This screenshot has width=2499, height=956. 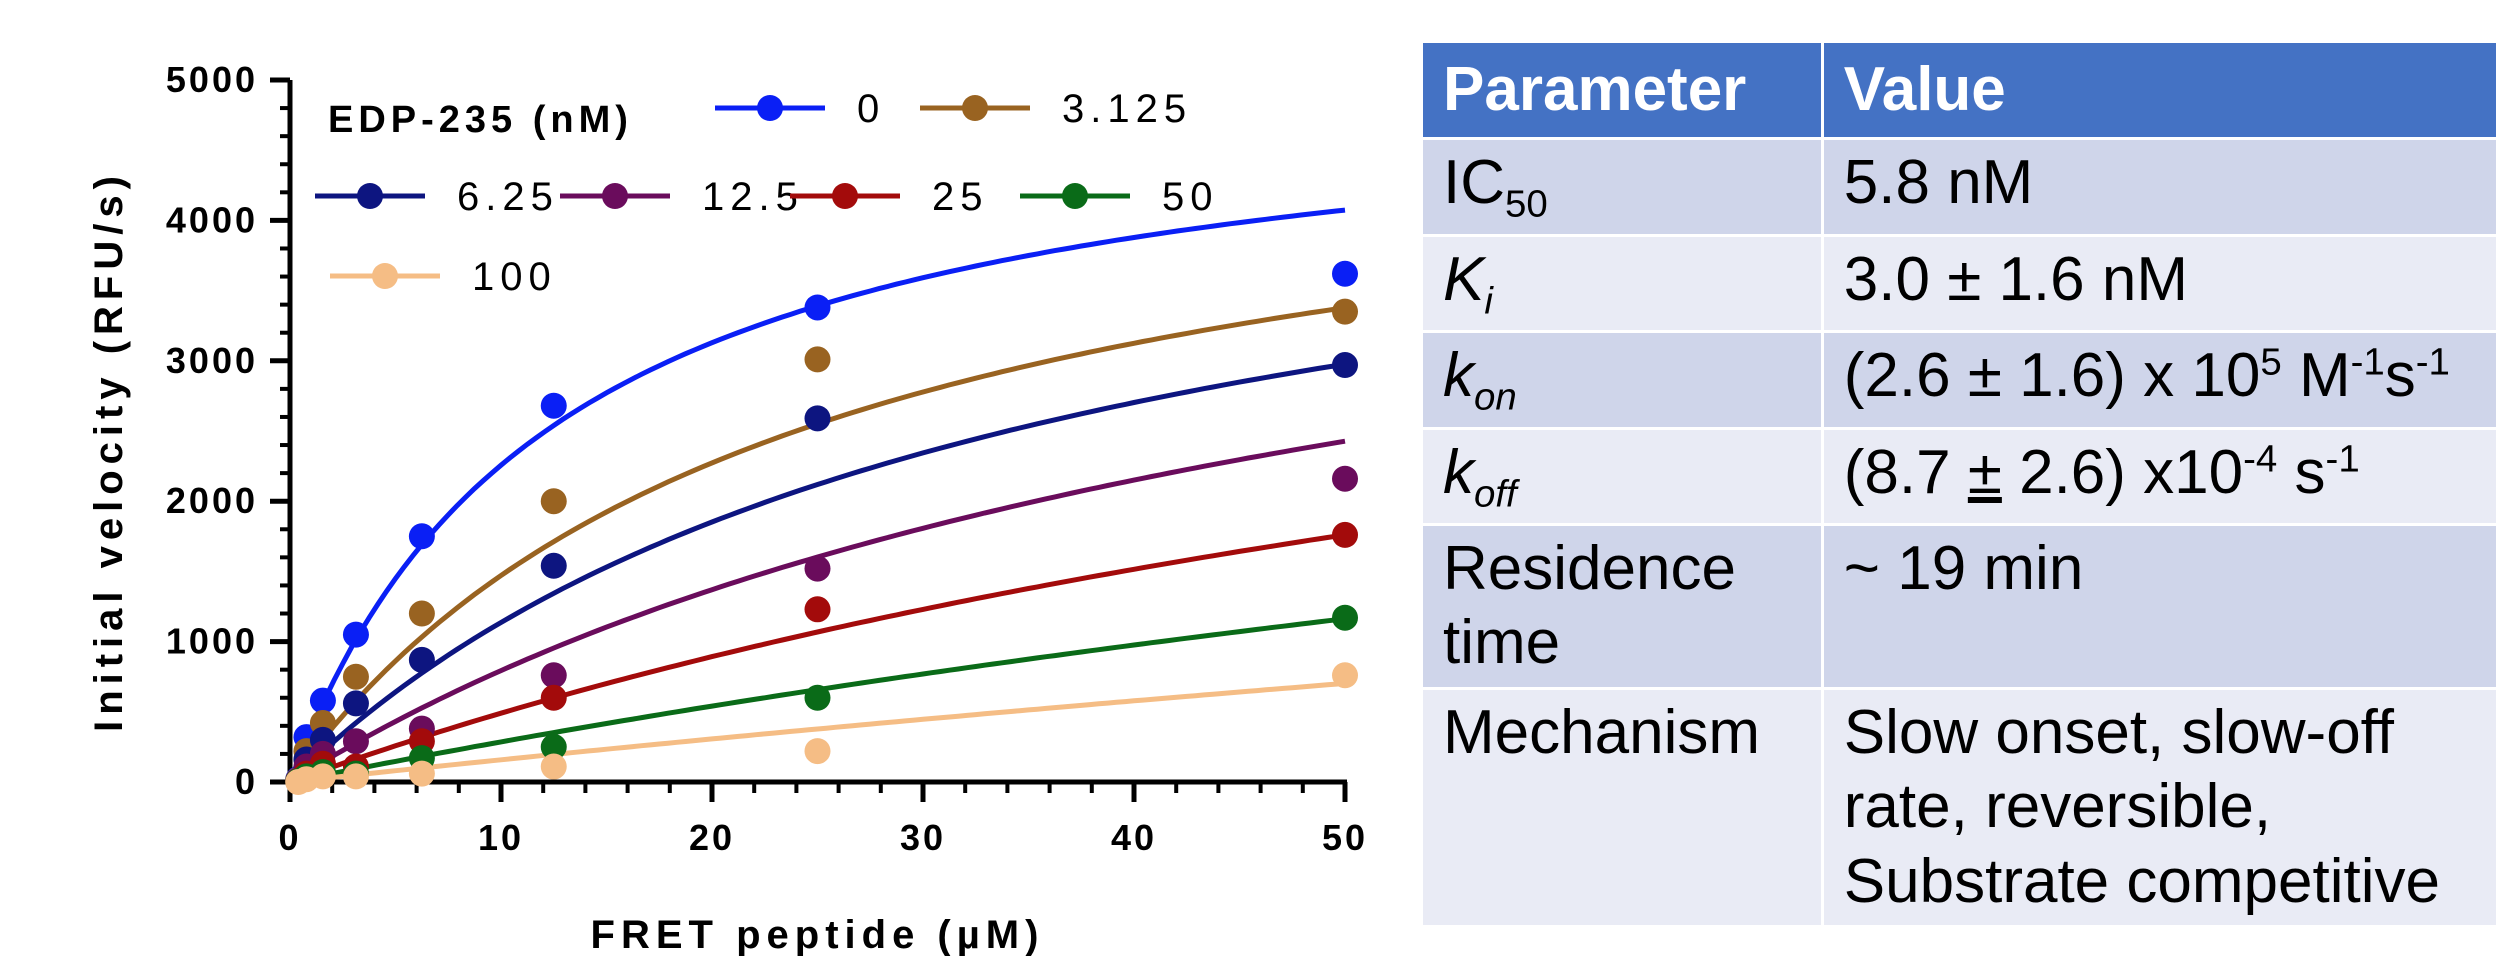 What do you see at coordinates (817, 568) in the screenshot?
I see `point-12.5-25` at bounding box center [817, 568].